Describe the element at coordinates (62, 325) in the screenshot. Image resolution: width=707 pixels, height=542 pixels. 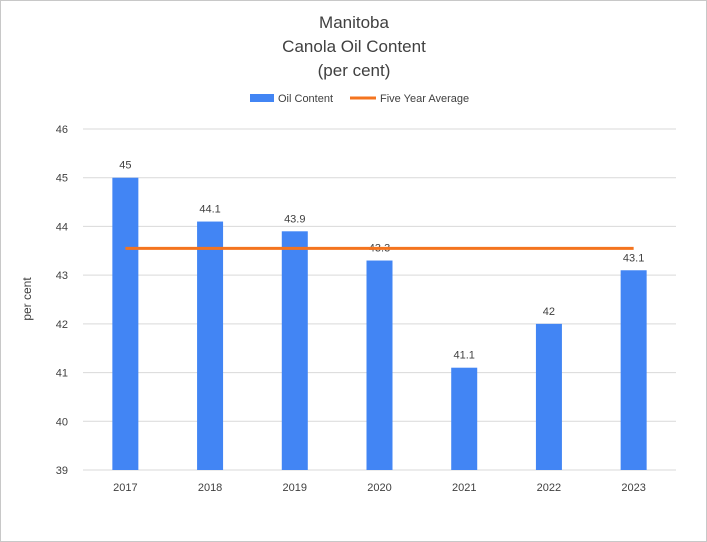
I see `y-tick-label-42: 42` at that location.